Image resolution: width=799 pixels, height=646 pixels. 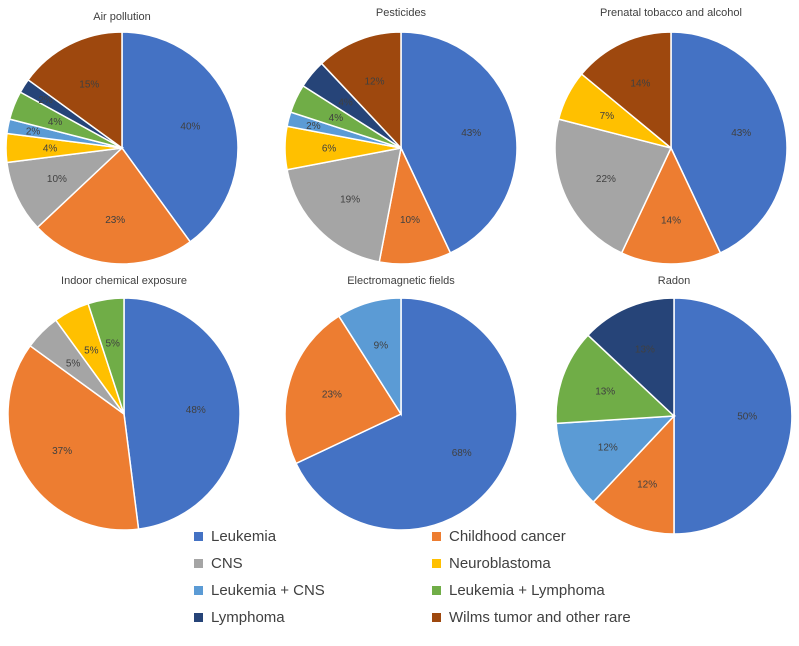 I want to click on legend-item-childhood: Childhood cancer, so click(x=499, y=536).